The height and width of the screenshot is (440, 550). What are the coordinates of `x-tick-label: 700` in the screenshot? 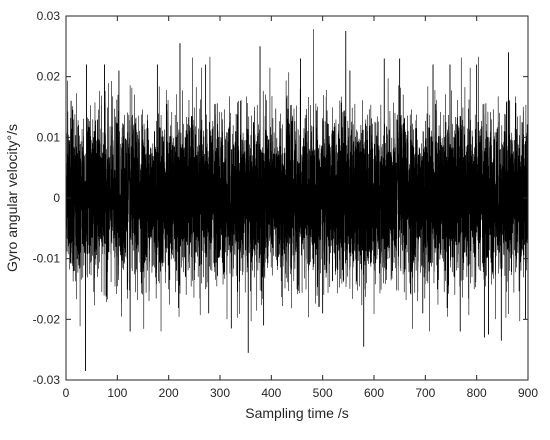 It's located at (425, 393).